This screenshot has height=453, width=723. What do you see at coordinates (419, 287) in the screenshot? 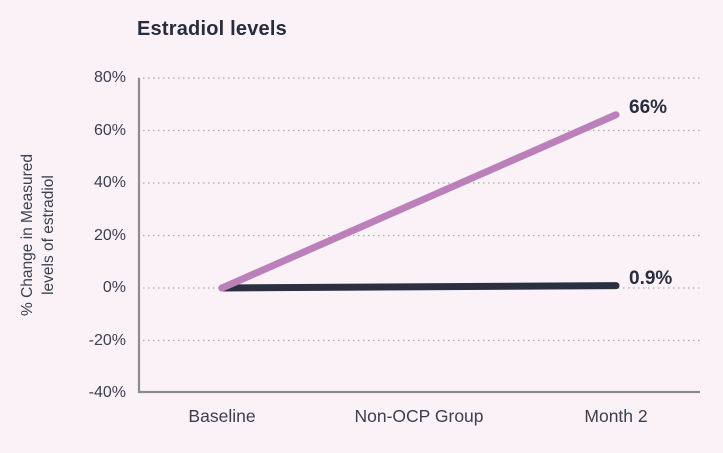
I see `series-line-dark` at bounding box center [419, 287].